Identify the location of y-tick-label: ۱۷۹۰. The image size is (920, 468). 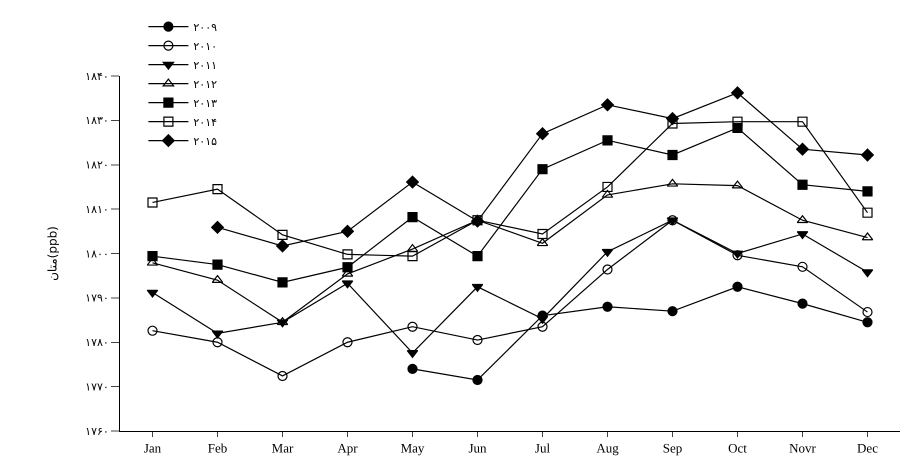
(97, 298).